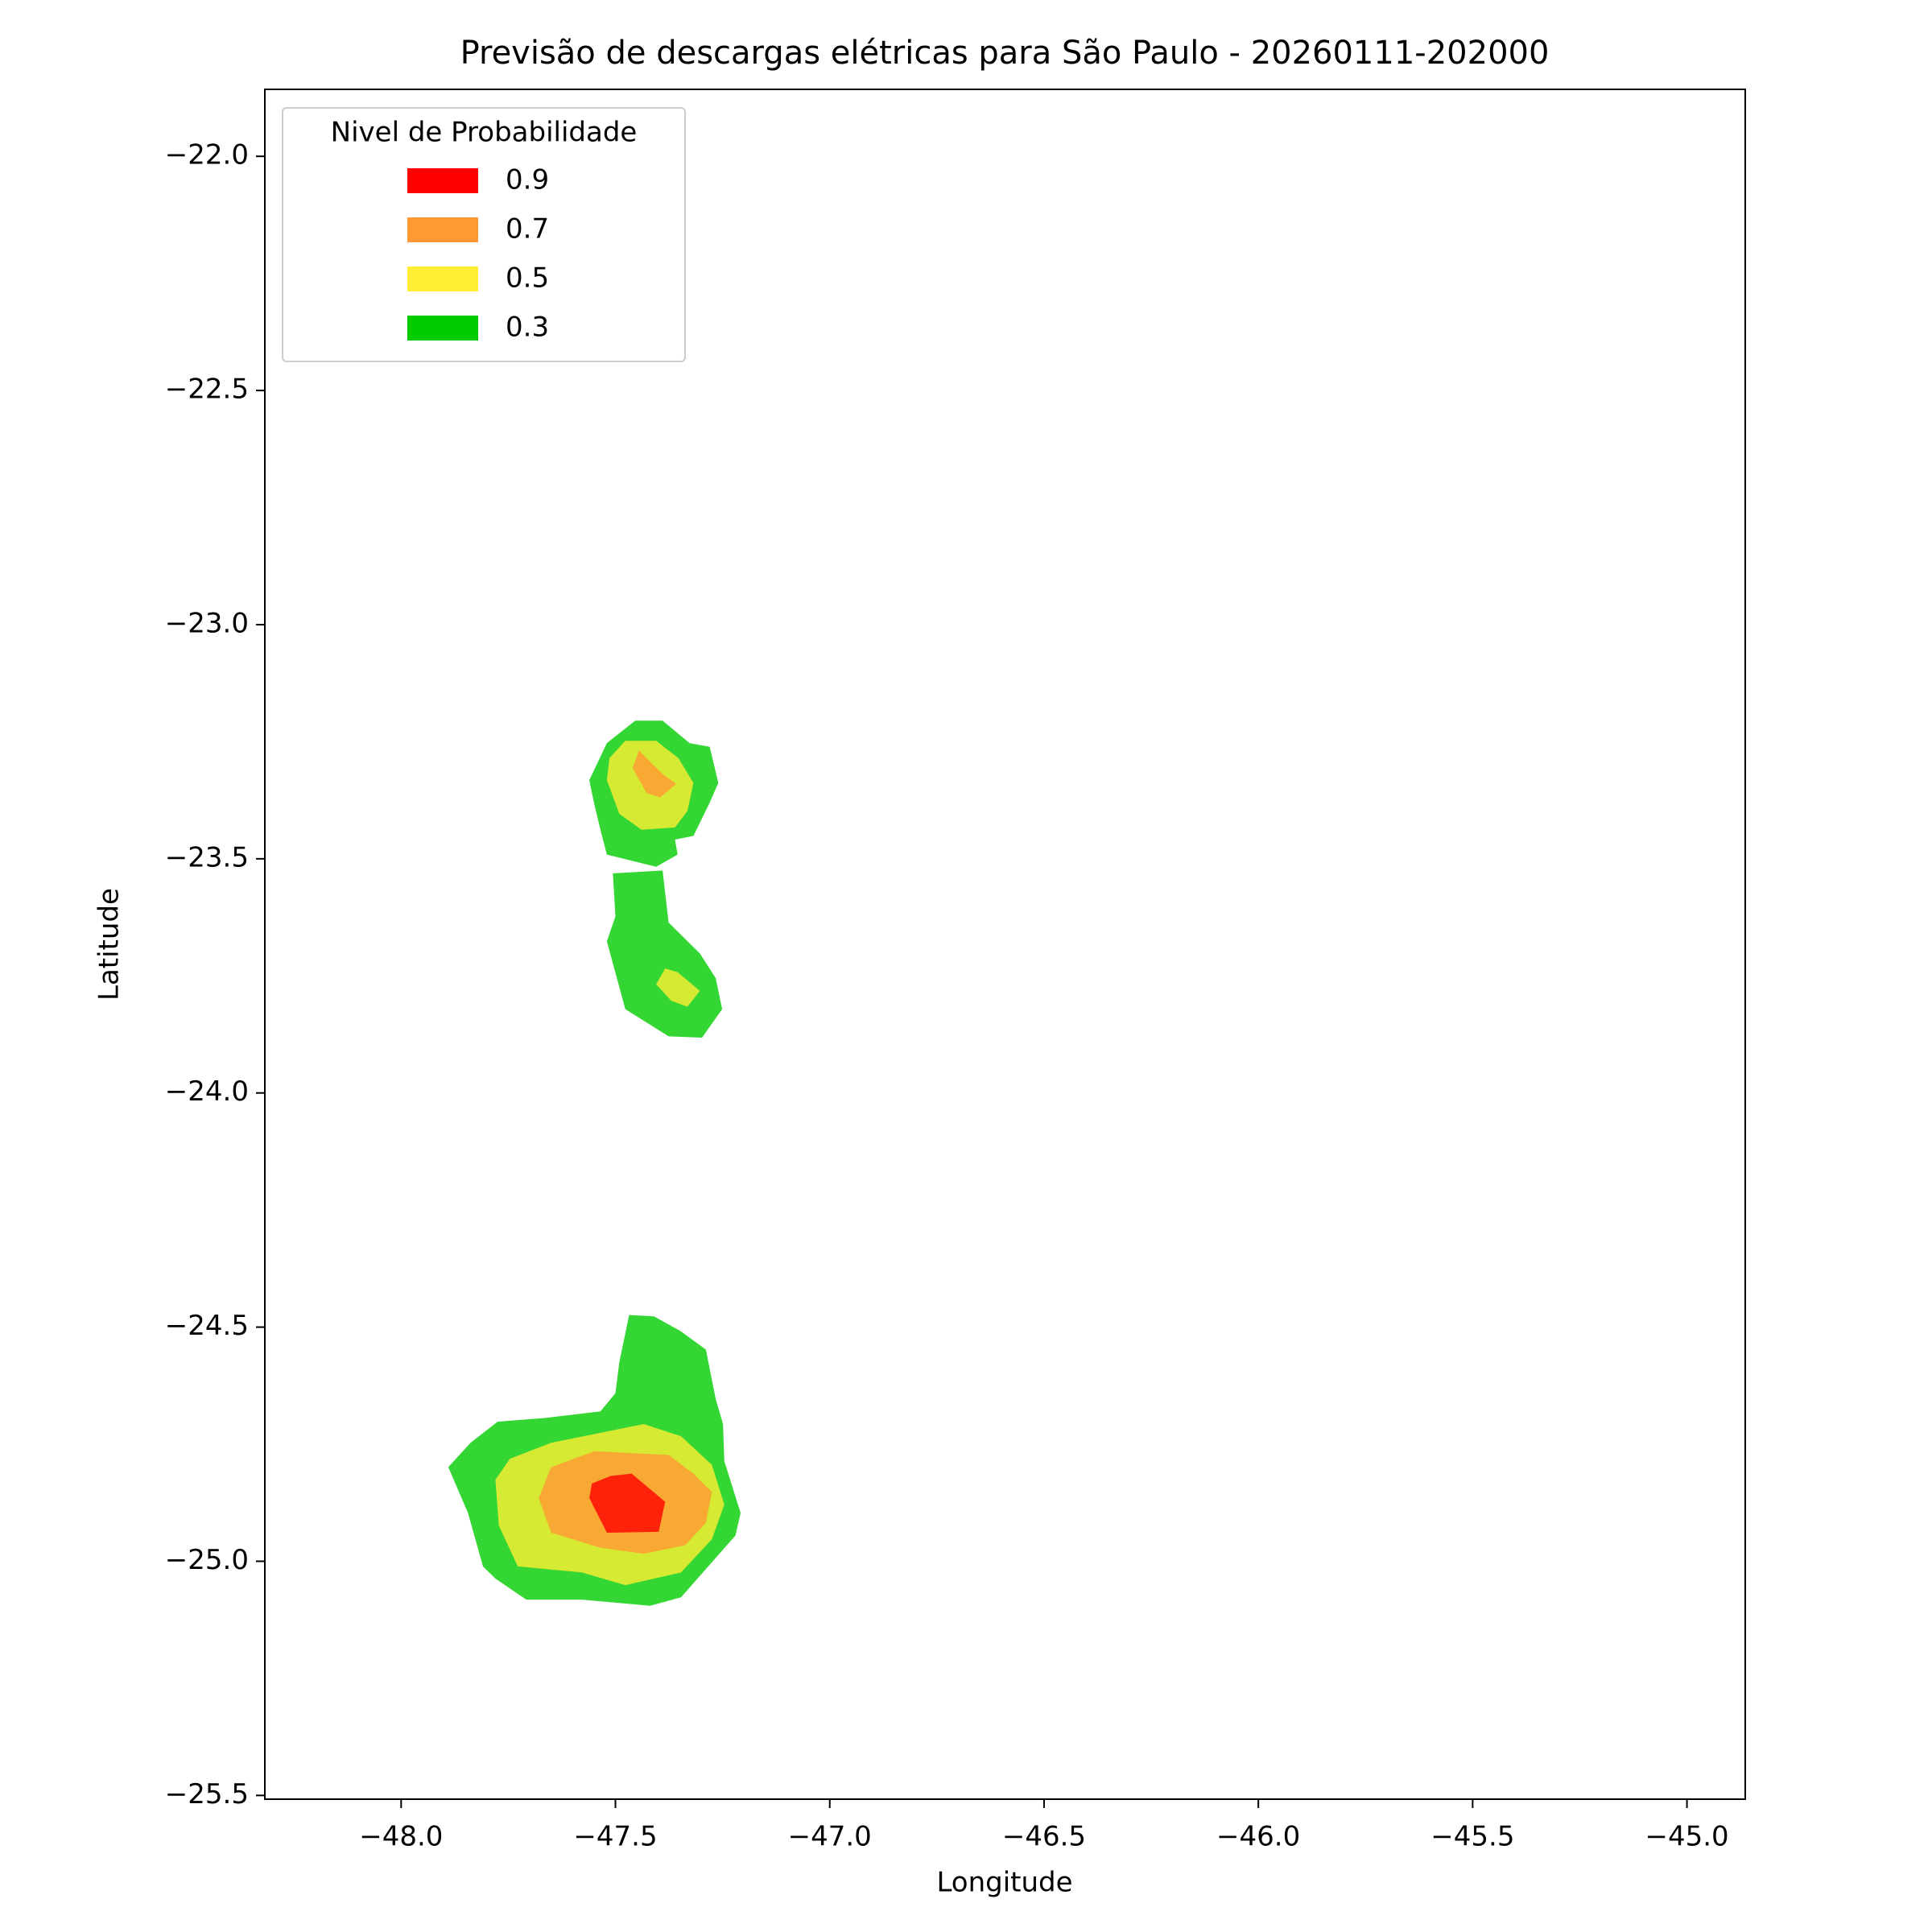 This screenshot has height=1932, width=1932. What do you see at coordinates (401, 1837) in the screenshot?
I see `x-tick-label: −48.0` at bounding box center [401, 1837].